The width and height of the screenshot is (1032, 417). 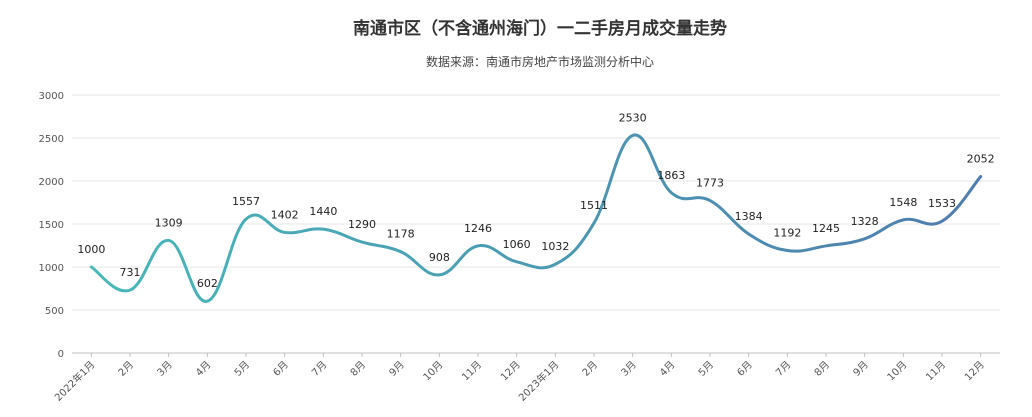 I want to click on chart-title: 南通市区（不含通州海门）一二手房月成交量走势, so click(x=540, y=28).